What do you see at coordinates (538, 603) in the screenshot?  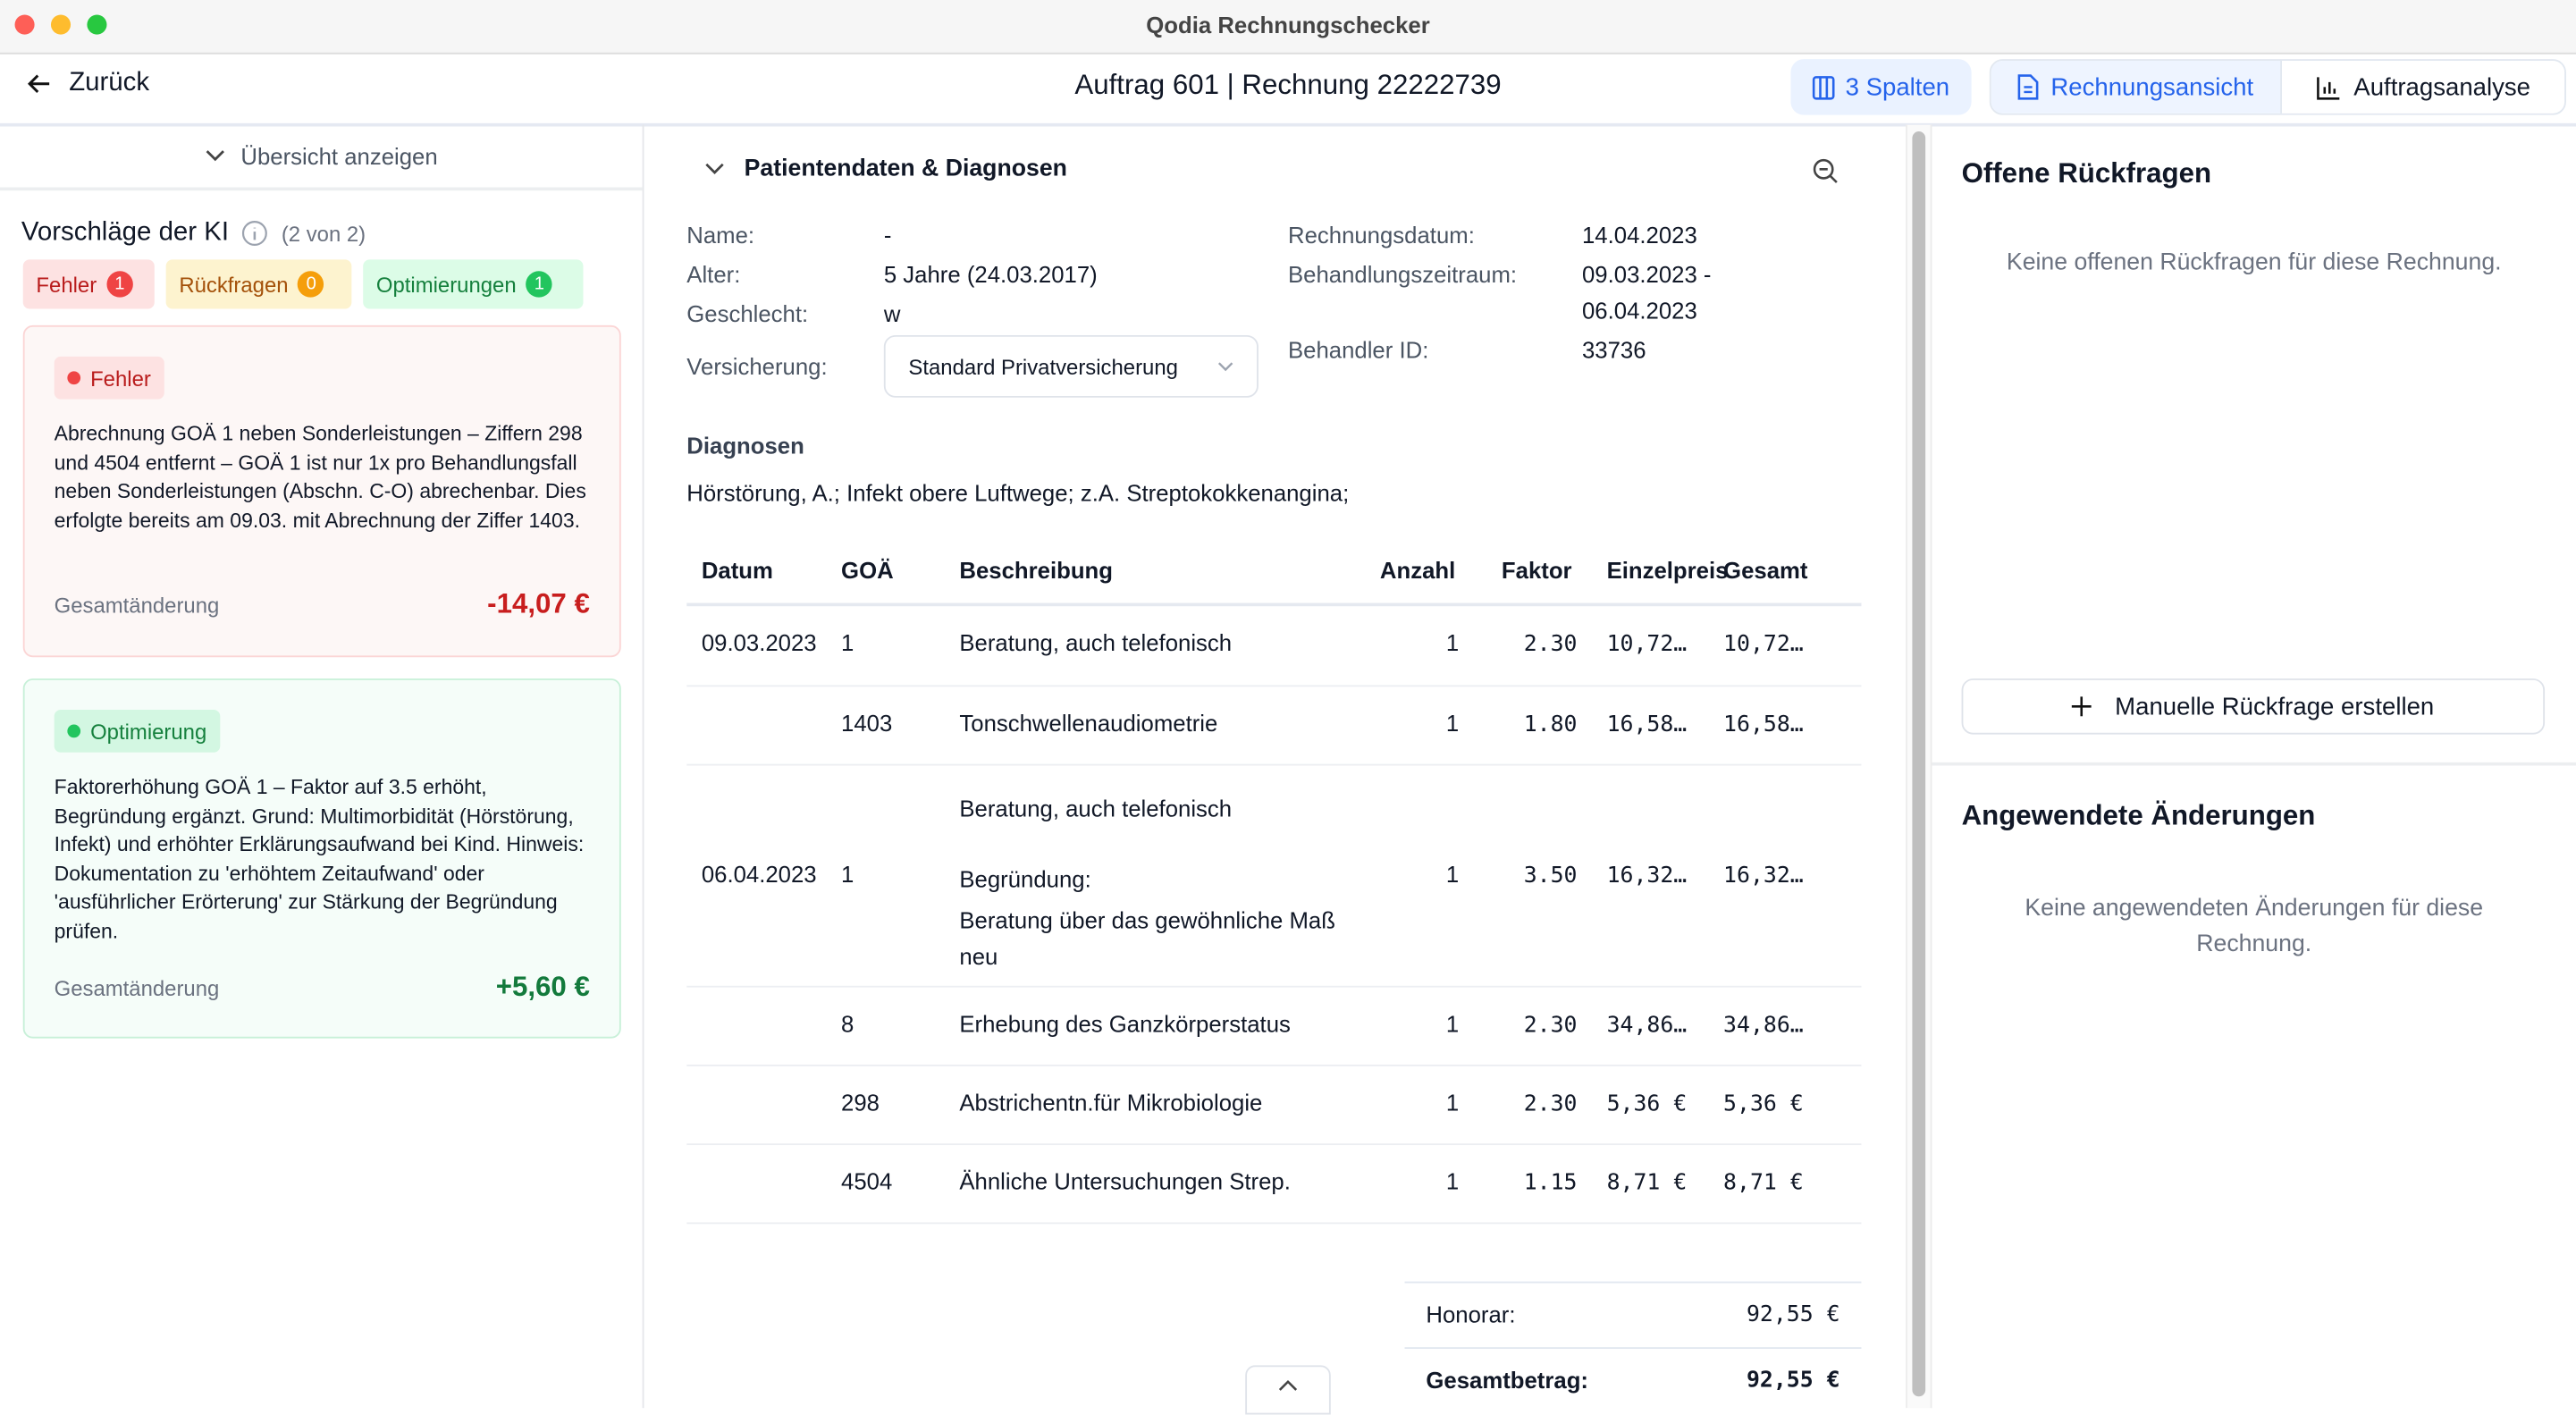 I see `change-value: -14,07 €` at bounding box center [538, 603].